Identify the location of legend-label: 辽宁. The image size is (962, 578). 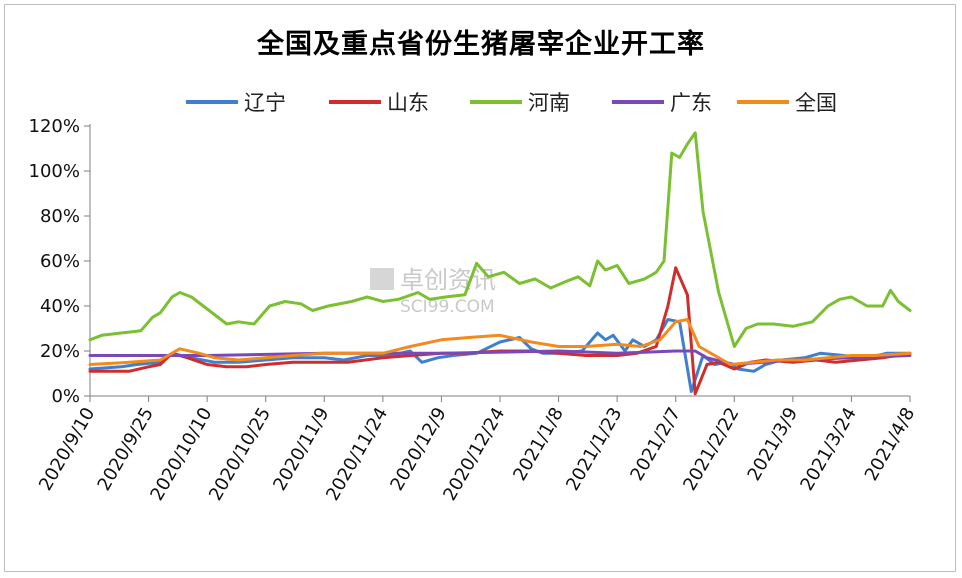
(265, 103).